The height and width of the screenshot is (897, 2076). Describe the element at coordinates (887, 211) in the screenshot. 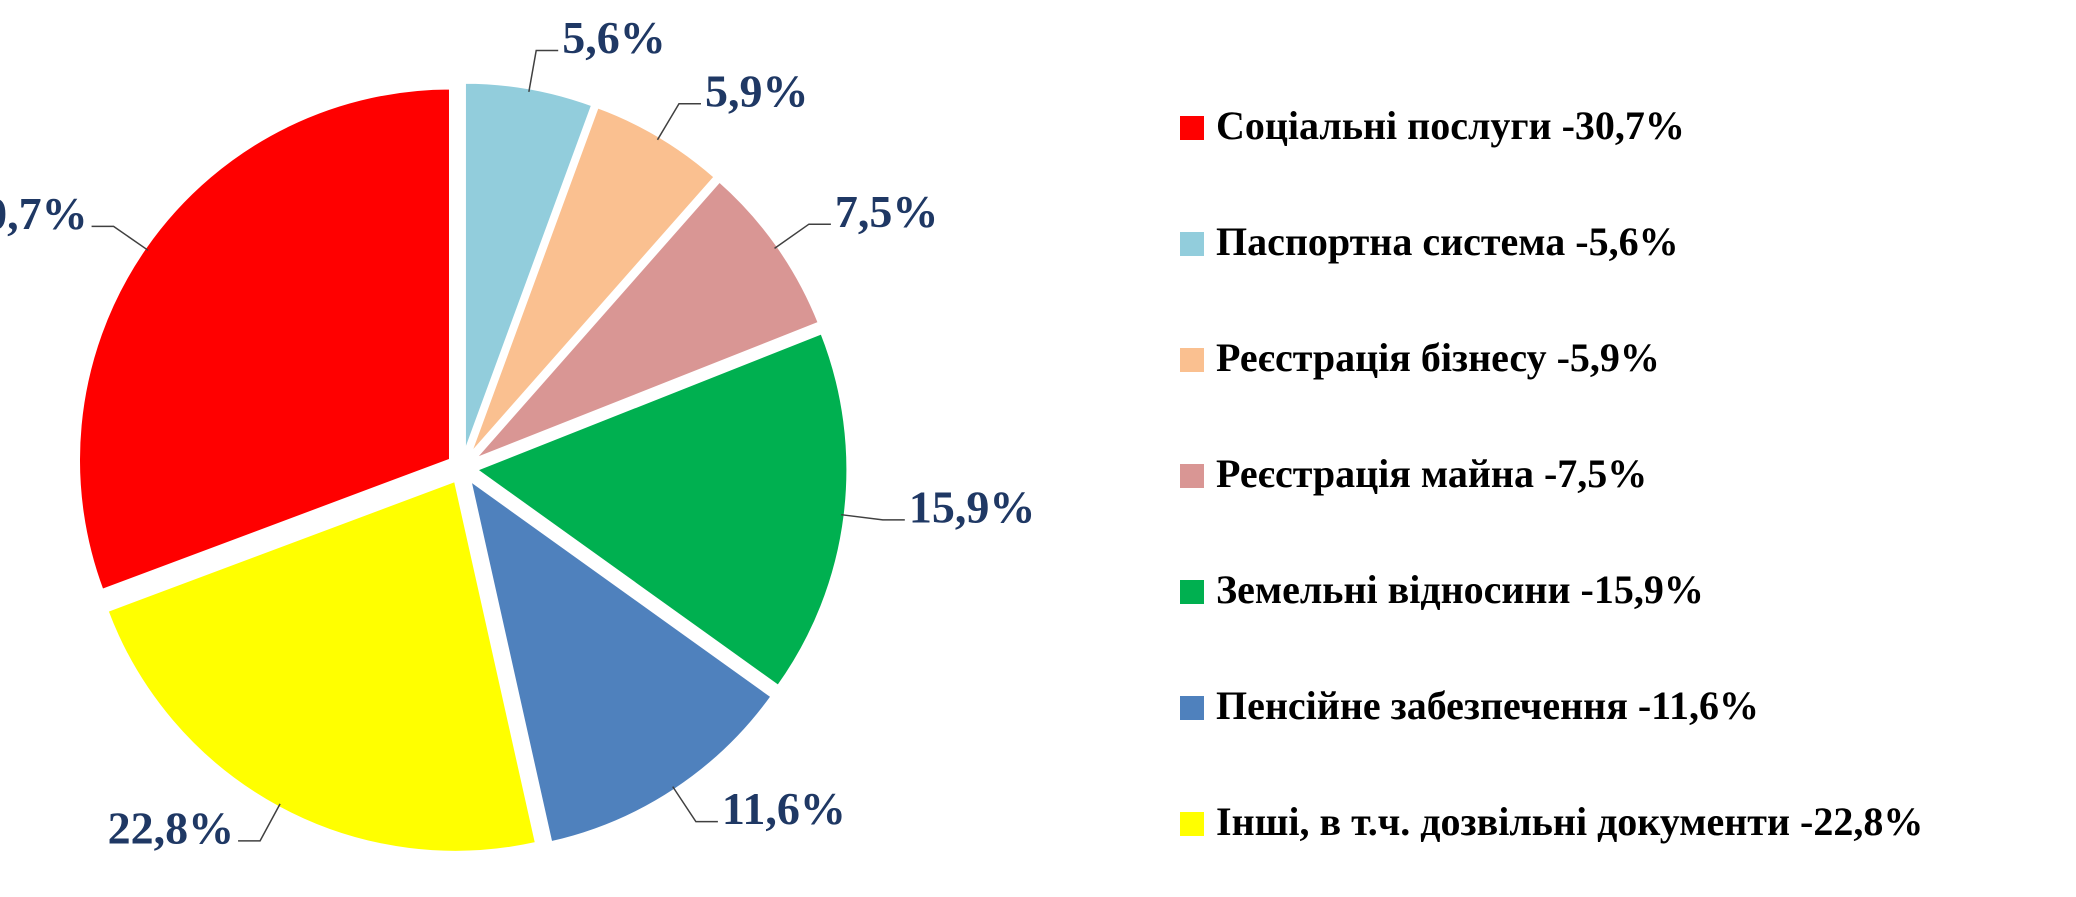

I see `data-label: 7,5%` at that location.